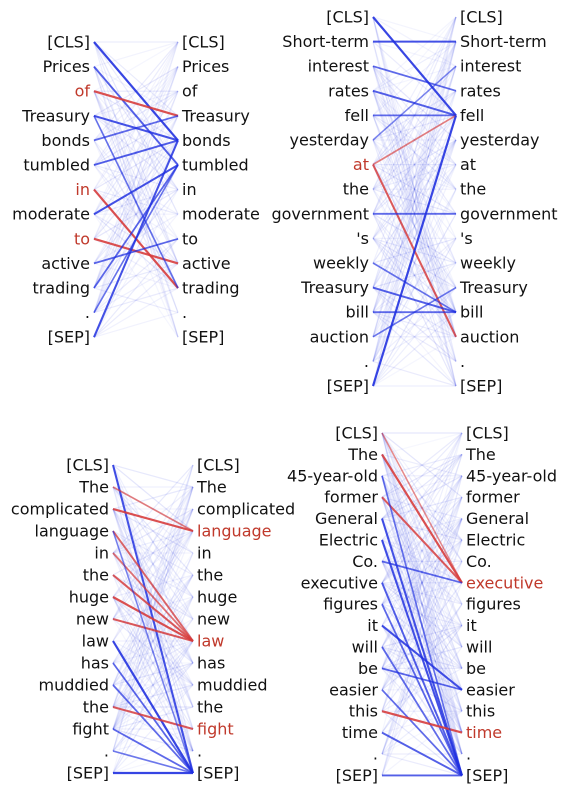 The image size is (572, 809). I want to click on left-token-label: [CLS], so click(347, 17).